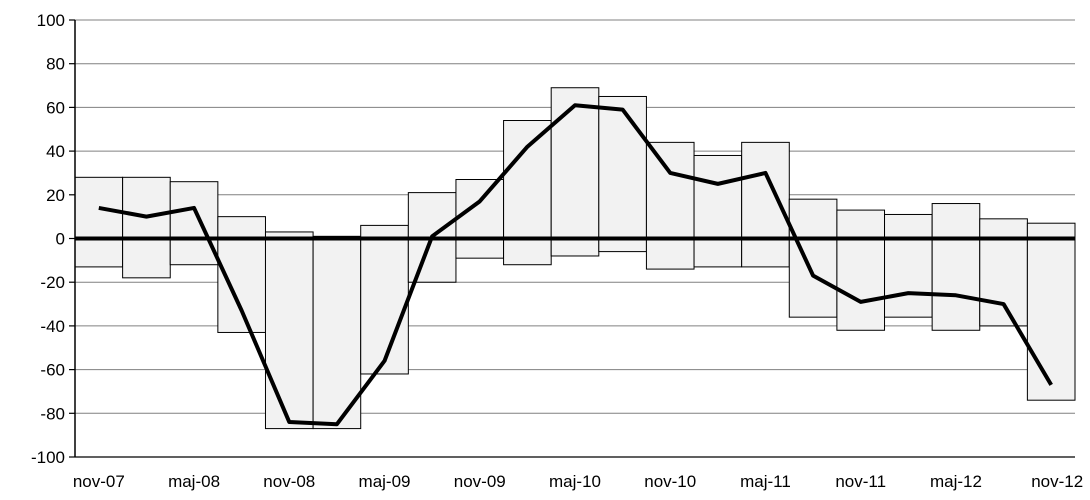 The height and width of the screenshot is (500, 1090). Describe the element at coordinates (956, 481) in the screenshot. I see `x-tick-label: maj-12` at that location.